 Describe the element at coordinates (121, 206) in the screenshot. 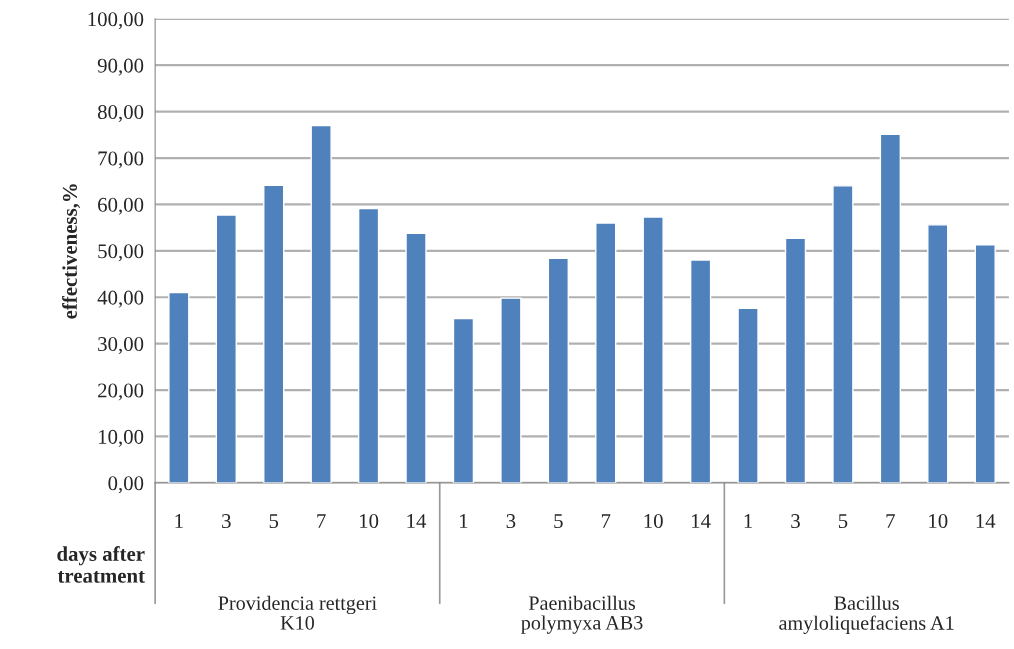

I see `y-tick-label: 60,00` at that location.